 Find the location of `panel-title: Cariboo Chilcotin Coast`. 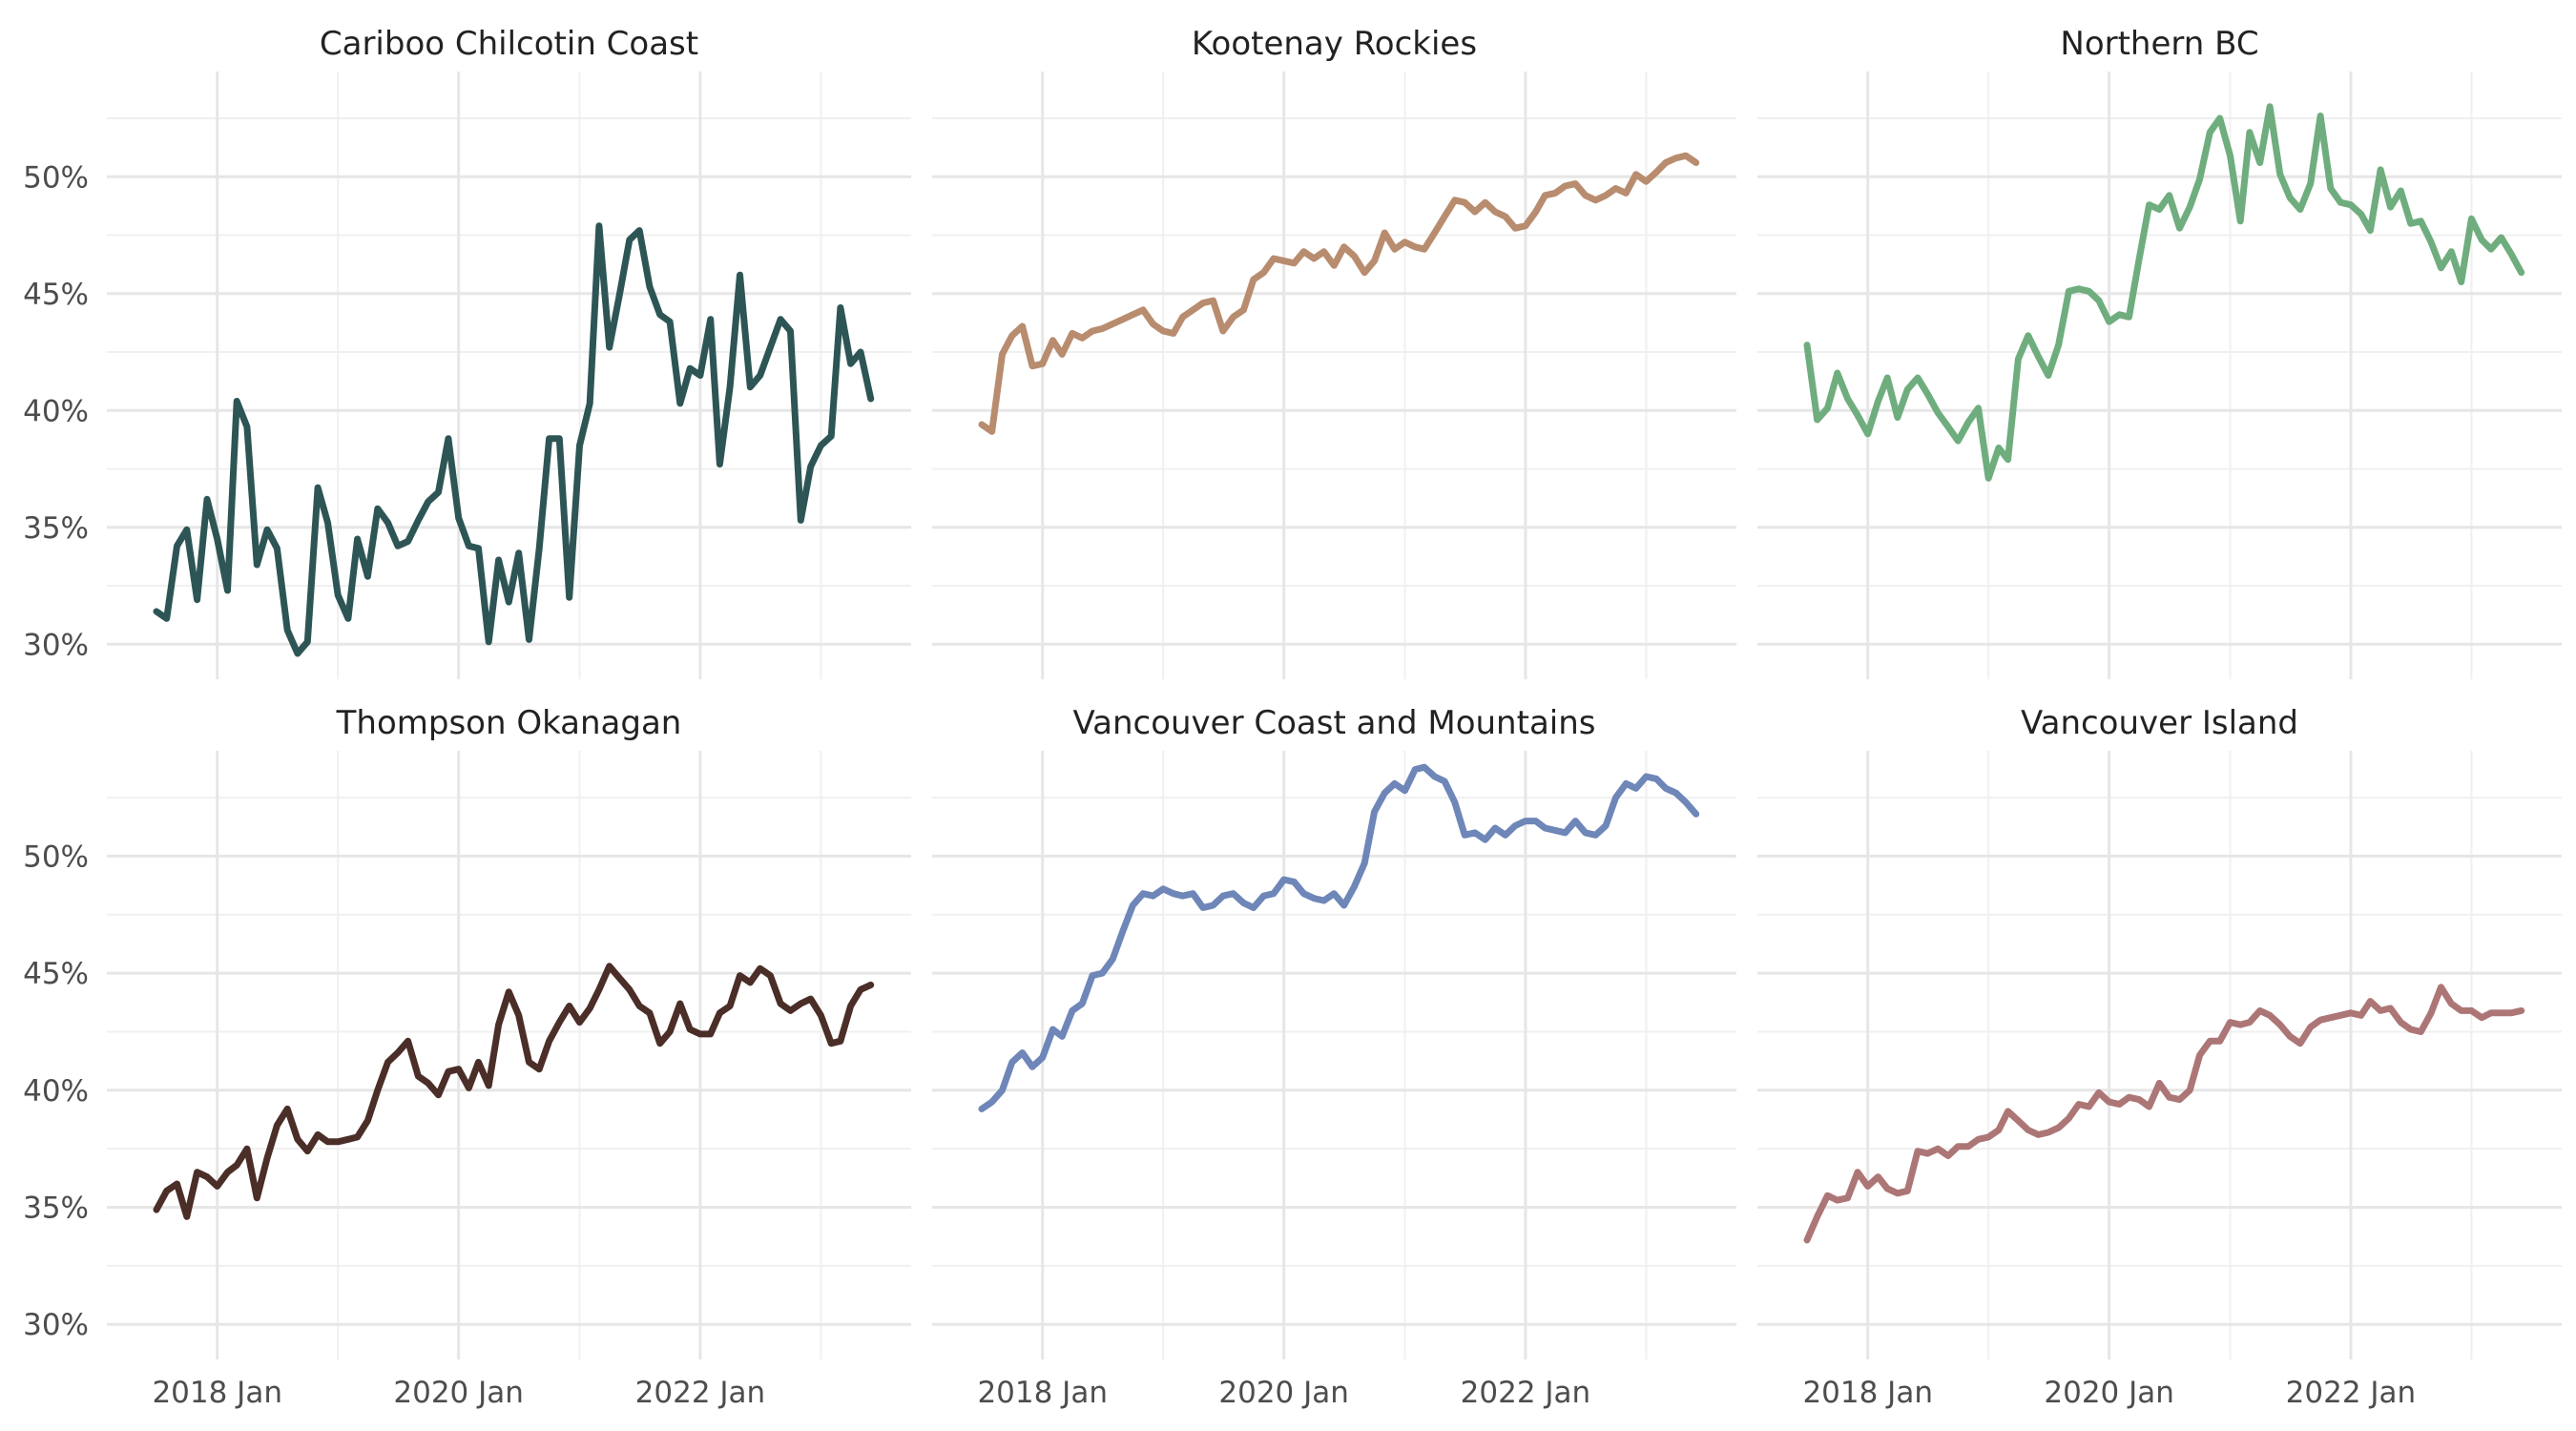

panel-title: Cariboo Chilcotin Coast is located at coordinates (509, 44).